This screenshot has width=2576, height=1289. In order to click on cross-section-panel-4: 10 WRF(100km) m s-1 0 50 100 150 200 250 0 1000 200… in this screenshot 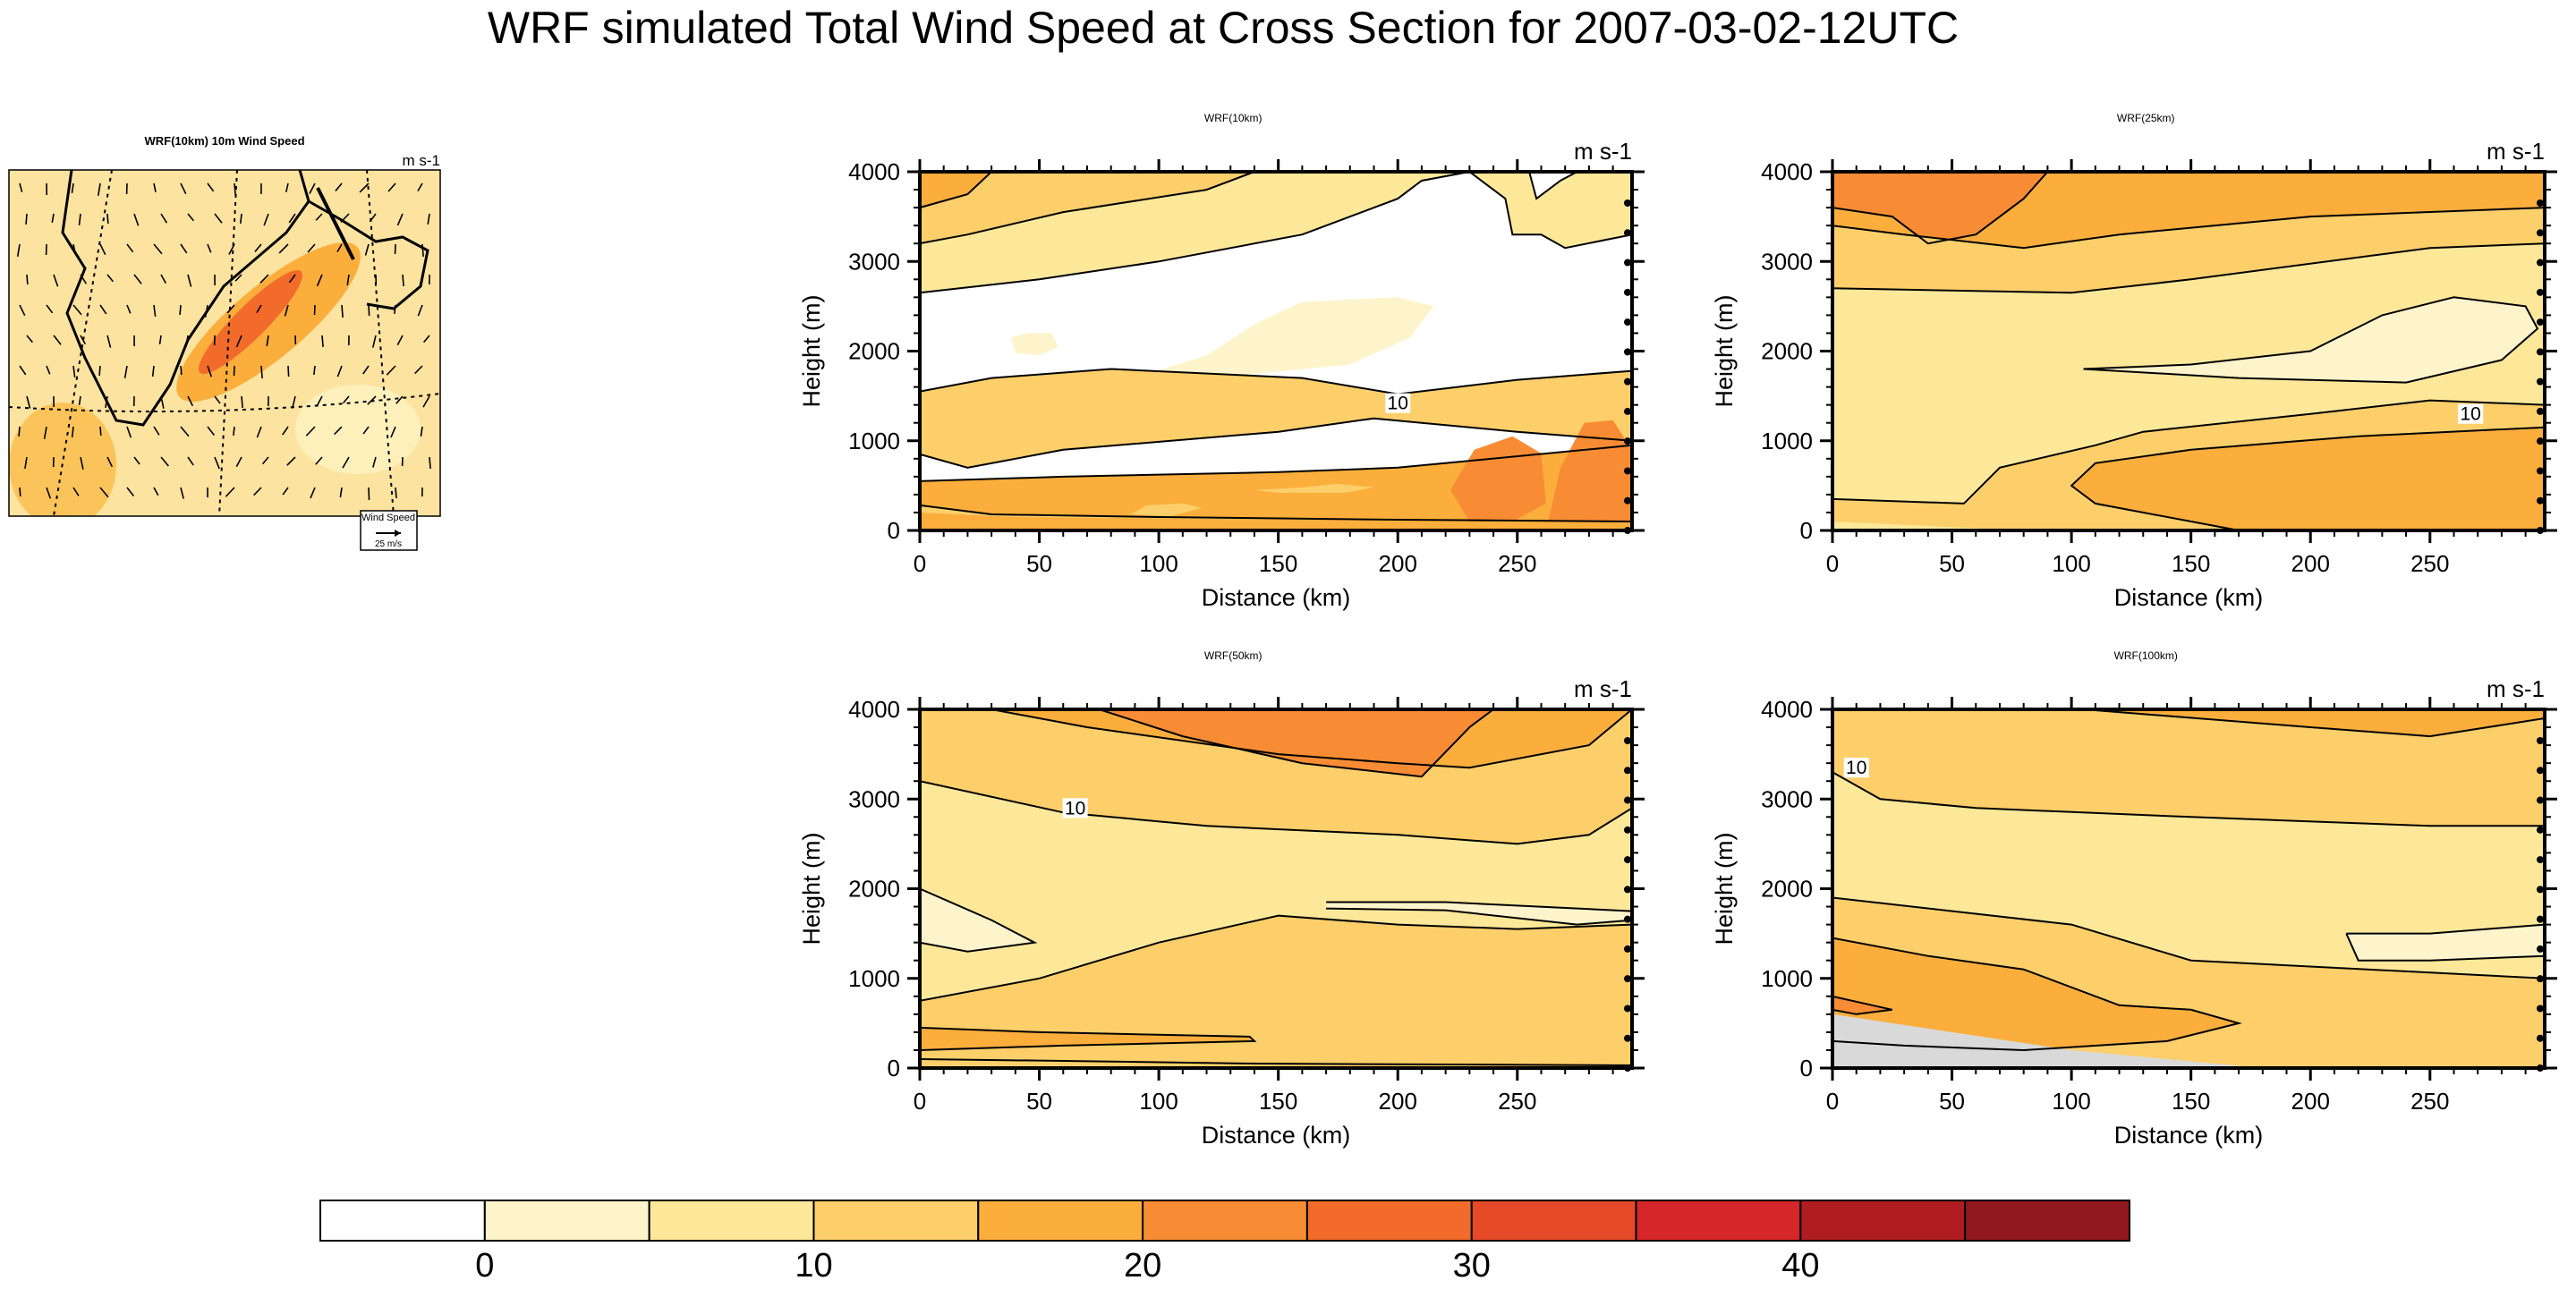, I will do `click(2134, 899)`.